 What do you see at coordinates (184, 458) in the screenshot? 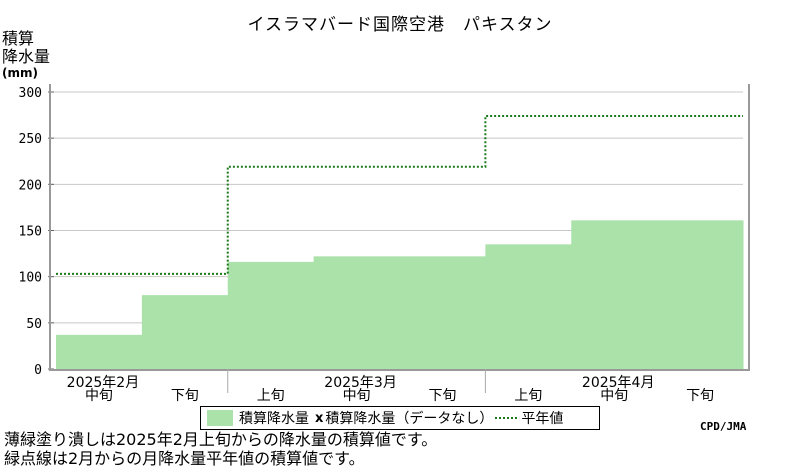
I see `note-line-2: 緑点線は2月からの月降水量平年値の積算値です。` at bounding box center [184, 458].